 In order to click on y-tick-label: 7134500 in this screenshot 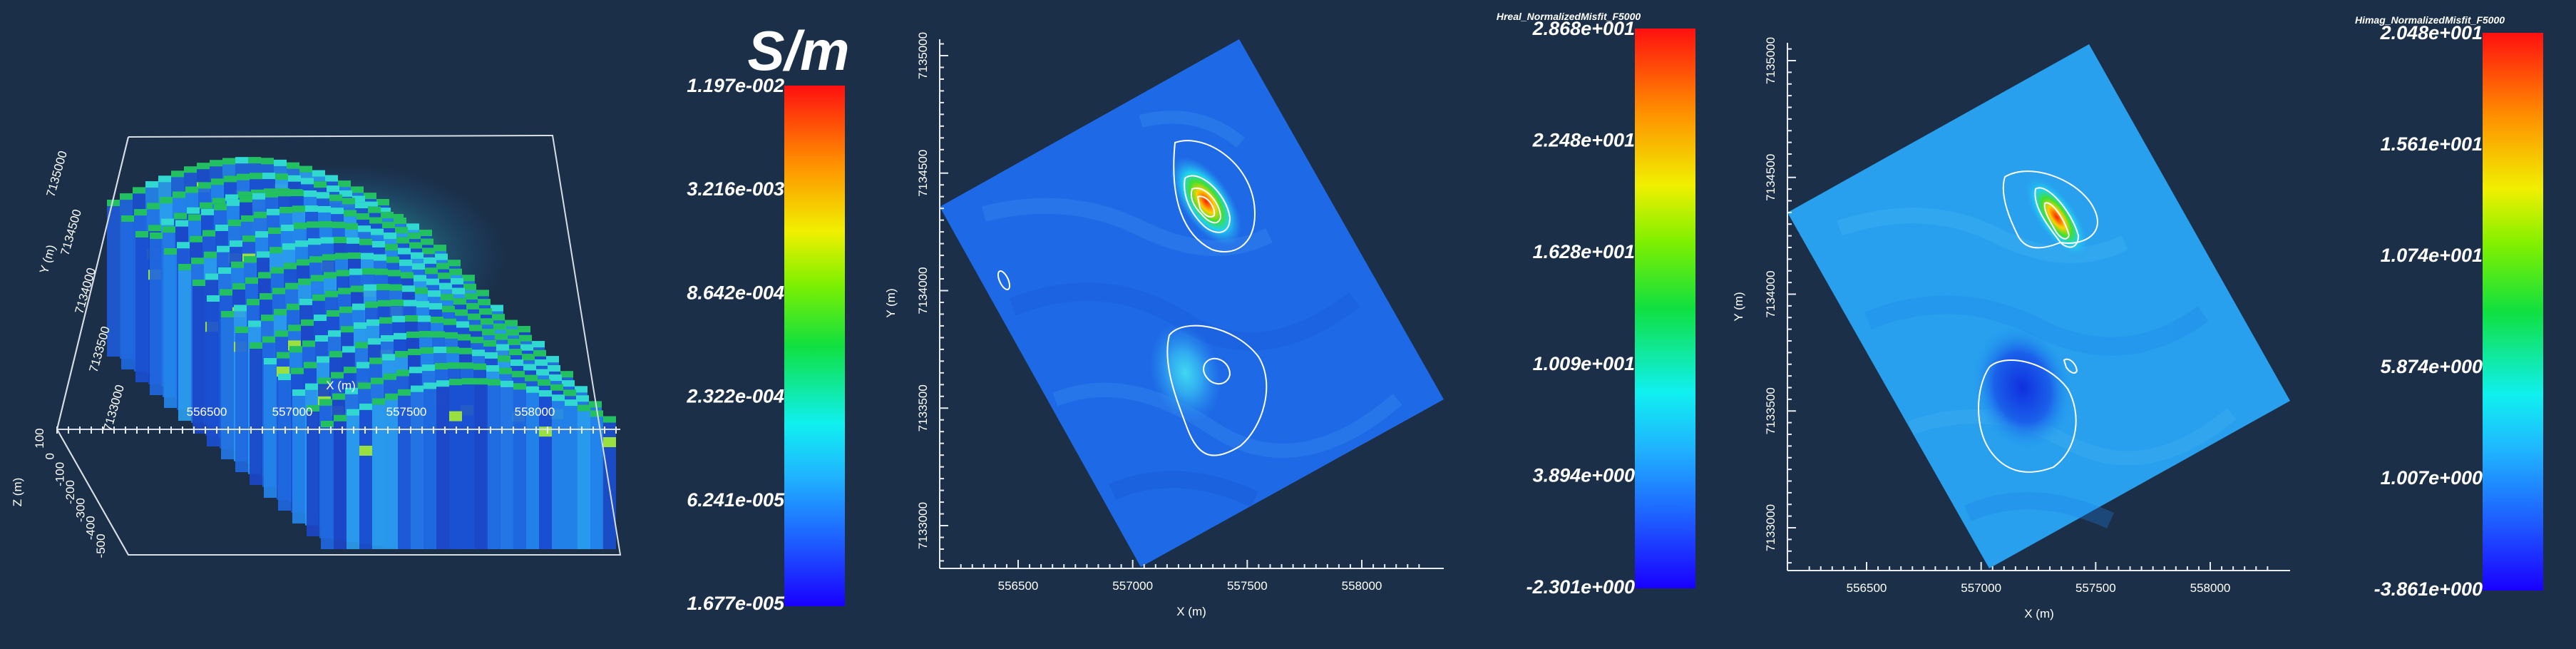, I will do `click(923, 173)`.